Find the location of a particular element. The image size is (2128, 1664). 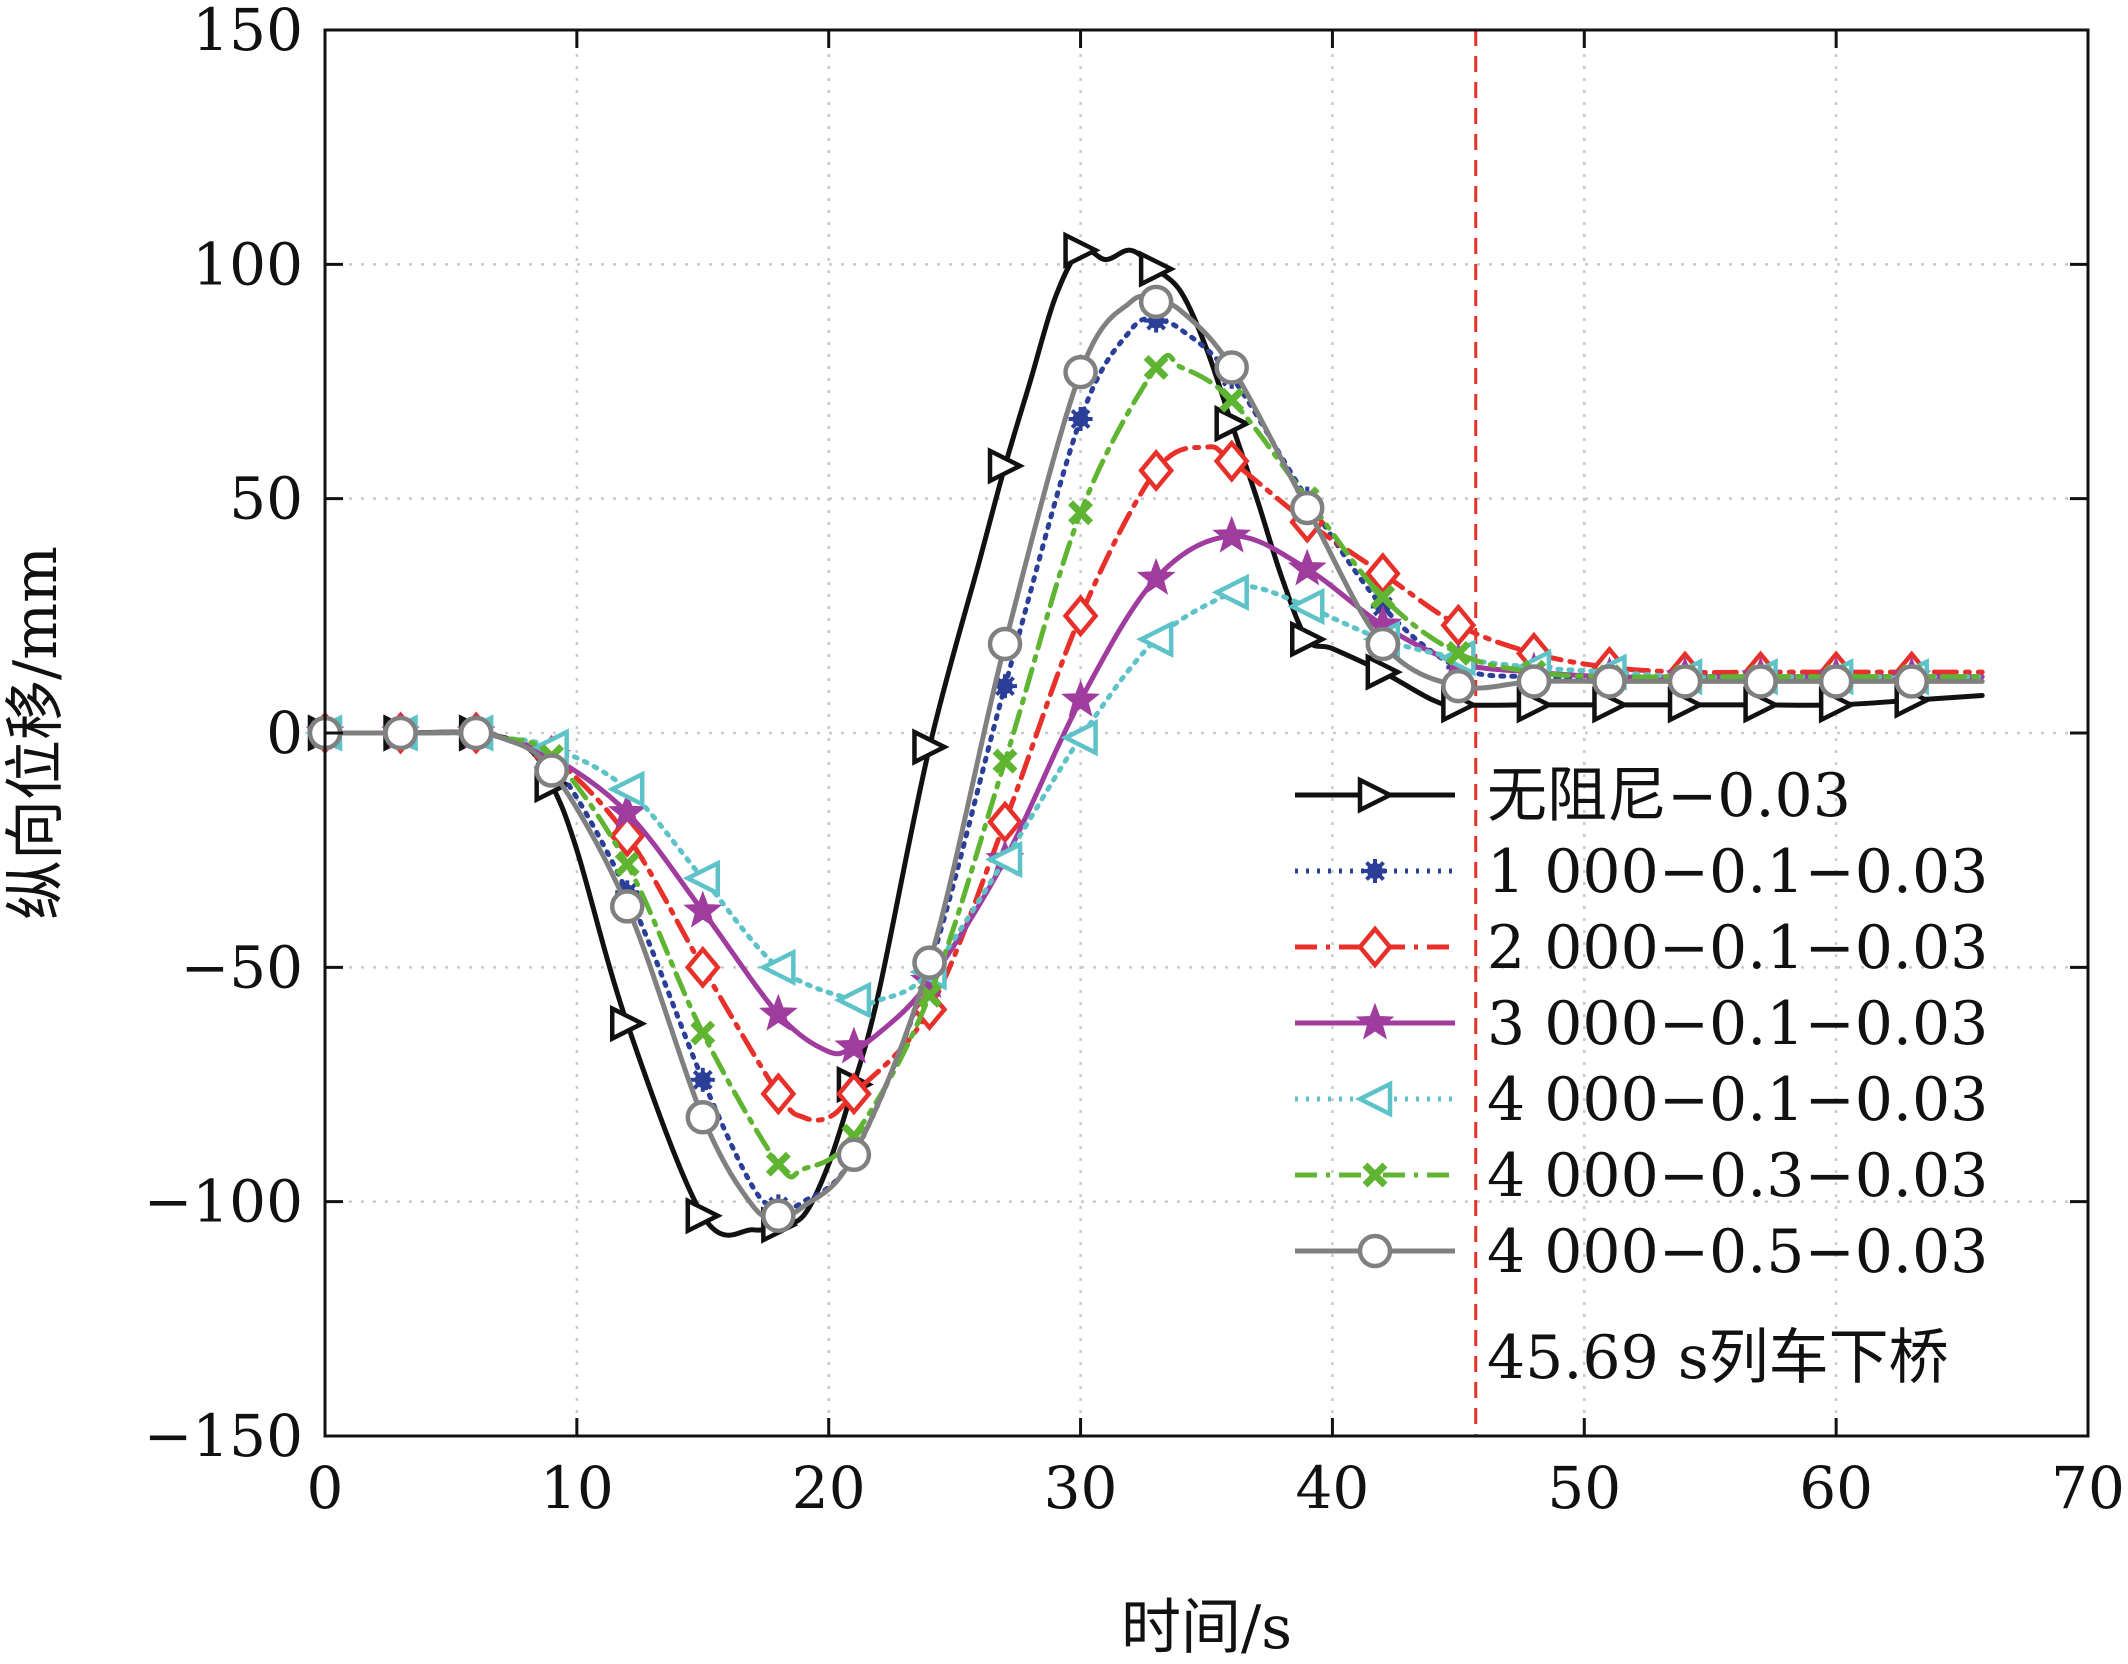

legend-label: 3 000−0.1−0.03 is located at coordinates (1737, 1024).